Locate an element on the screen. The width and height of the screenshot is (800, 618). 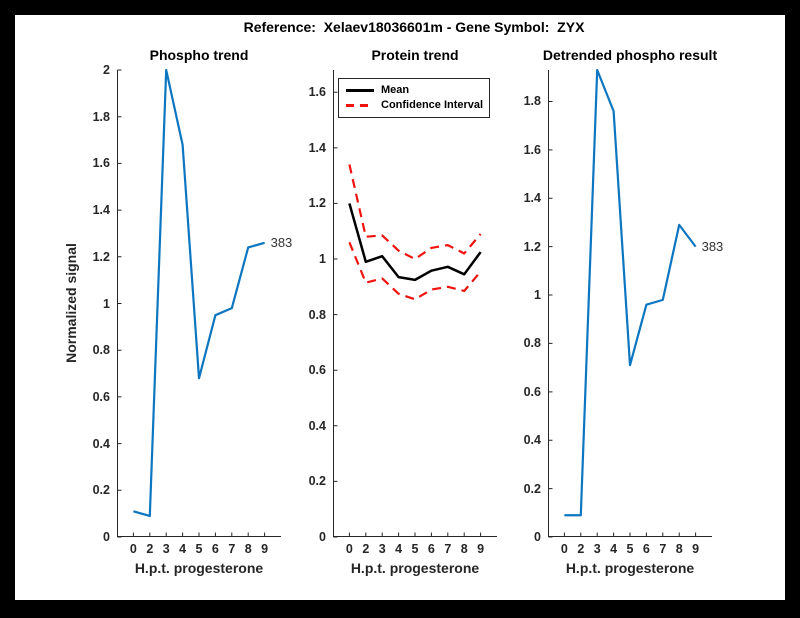
subplot-title: Detrended phospho result is located at coordinates (630, 55).